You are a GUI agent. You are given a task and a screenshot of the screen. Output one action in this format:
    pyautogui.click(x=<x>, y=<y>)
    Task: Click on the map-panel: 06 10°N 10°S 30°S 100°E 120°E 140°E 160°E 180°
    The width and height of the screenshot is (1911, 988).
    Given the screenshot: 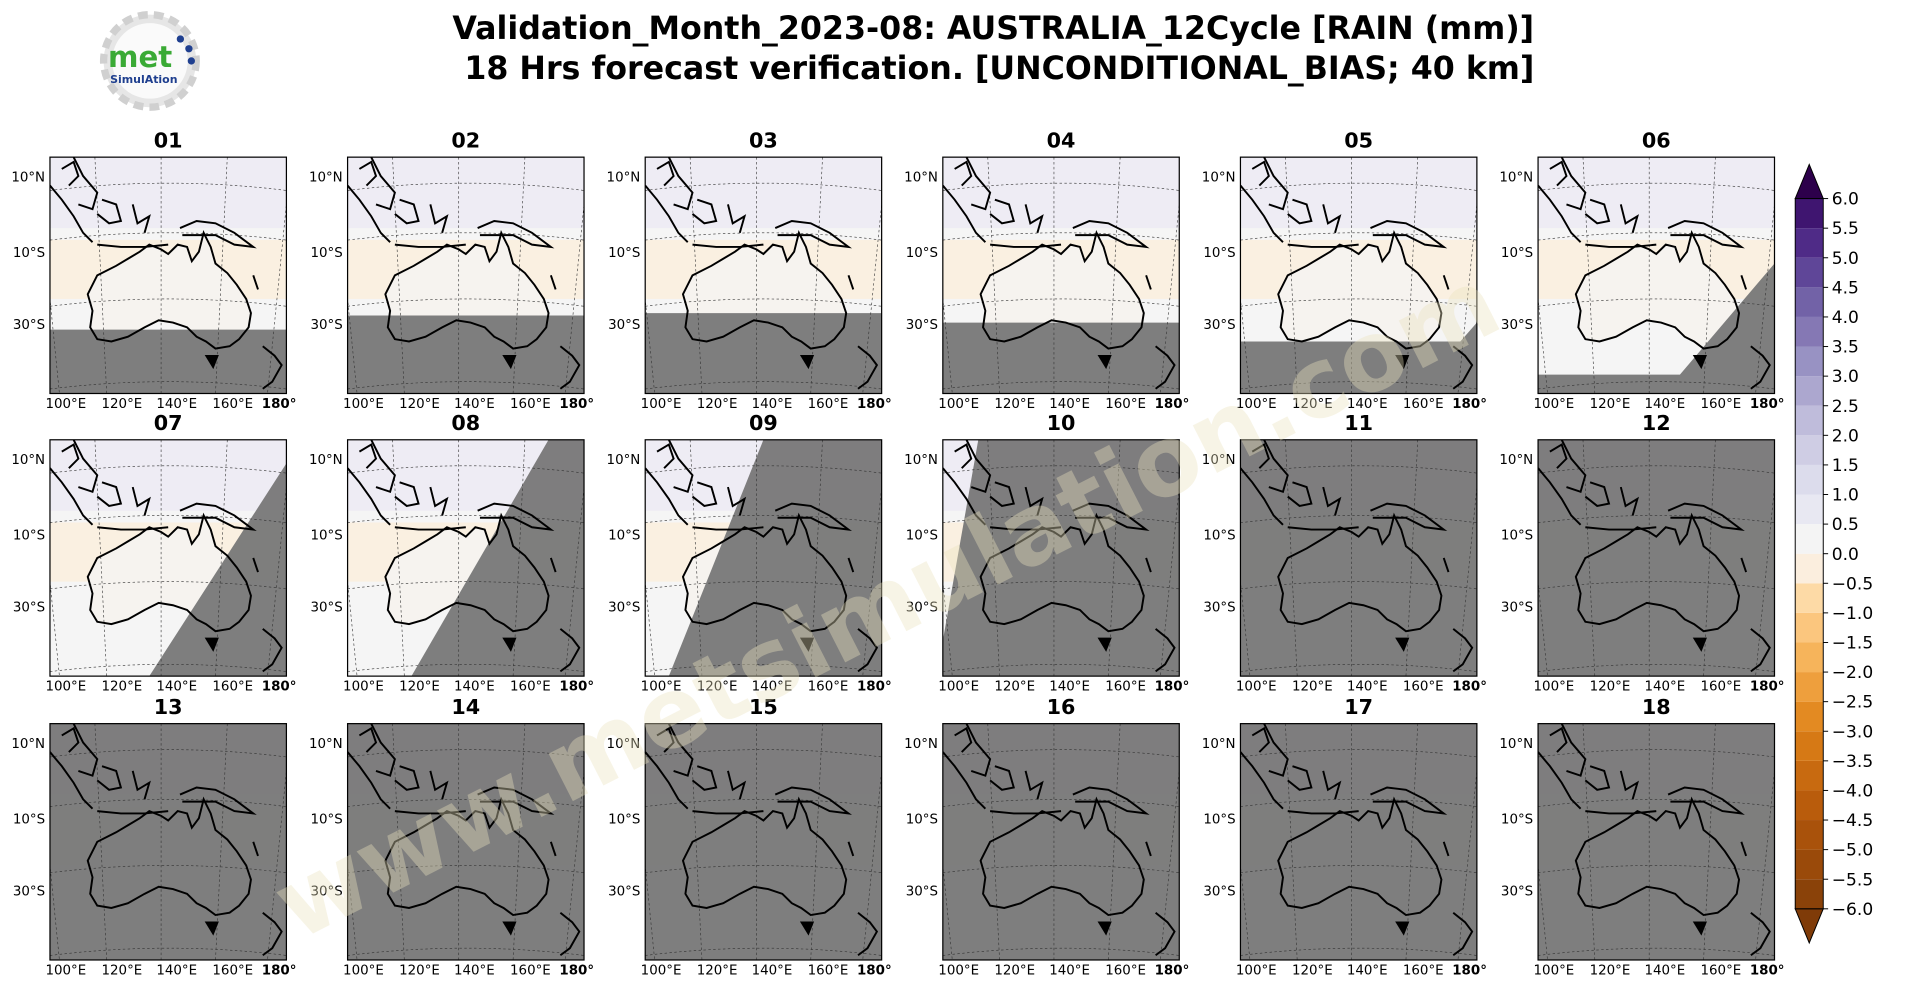 What is the action you would take?
    pyautogui.click(x=1641, y=270)
    